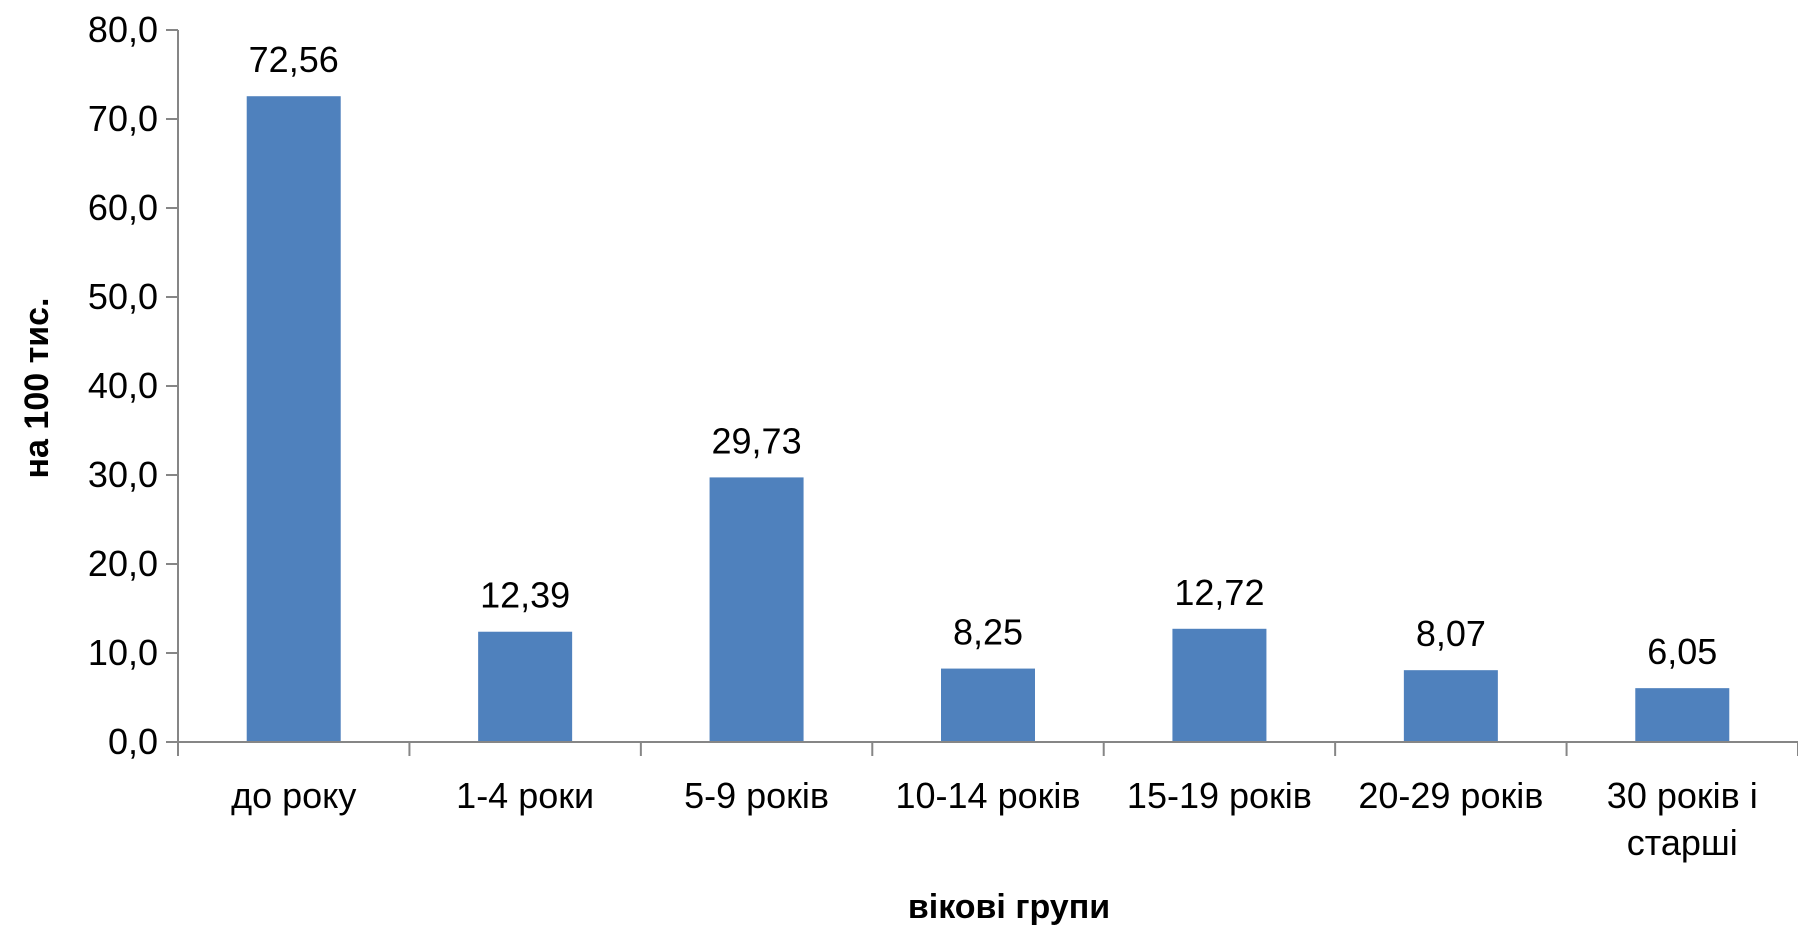 The image size is (1798, 928). Describe the element at coordinates (293, 795) in the screenshot. I see `category-label: до року` at that location.